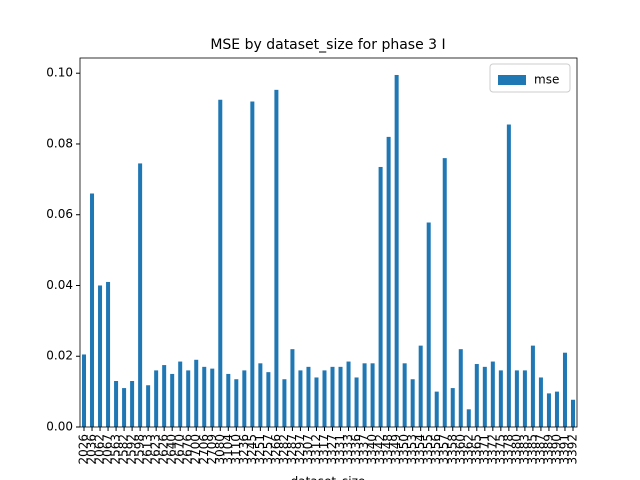 The width and height of the screenshot is (640, 480). Describe the element at coordinates (512, 80) in the screenshot. I see `legend-swatch` at that location.